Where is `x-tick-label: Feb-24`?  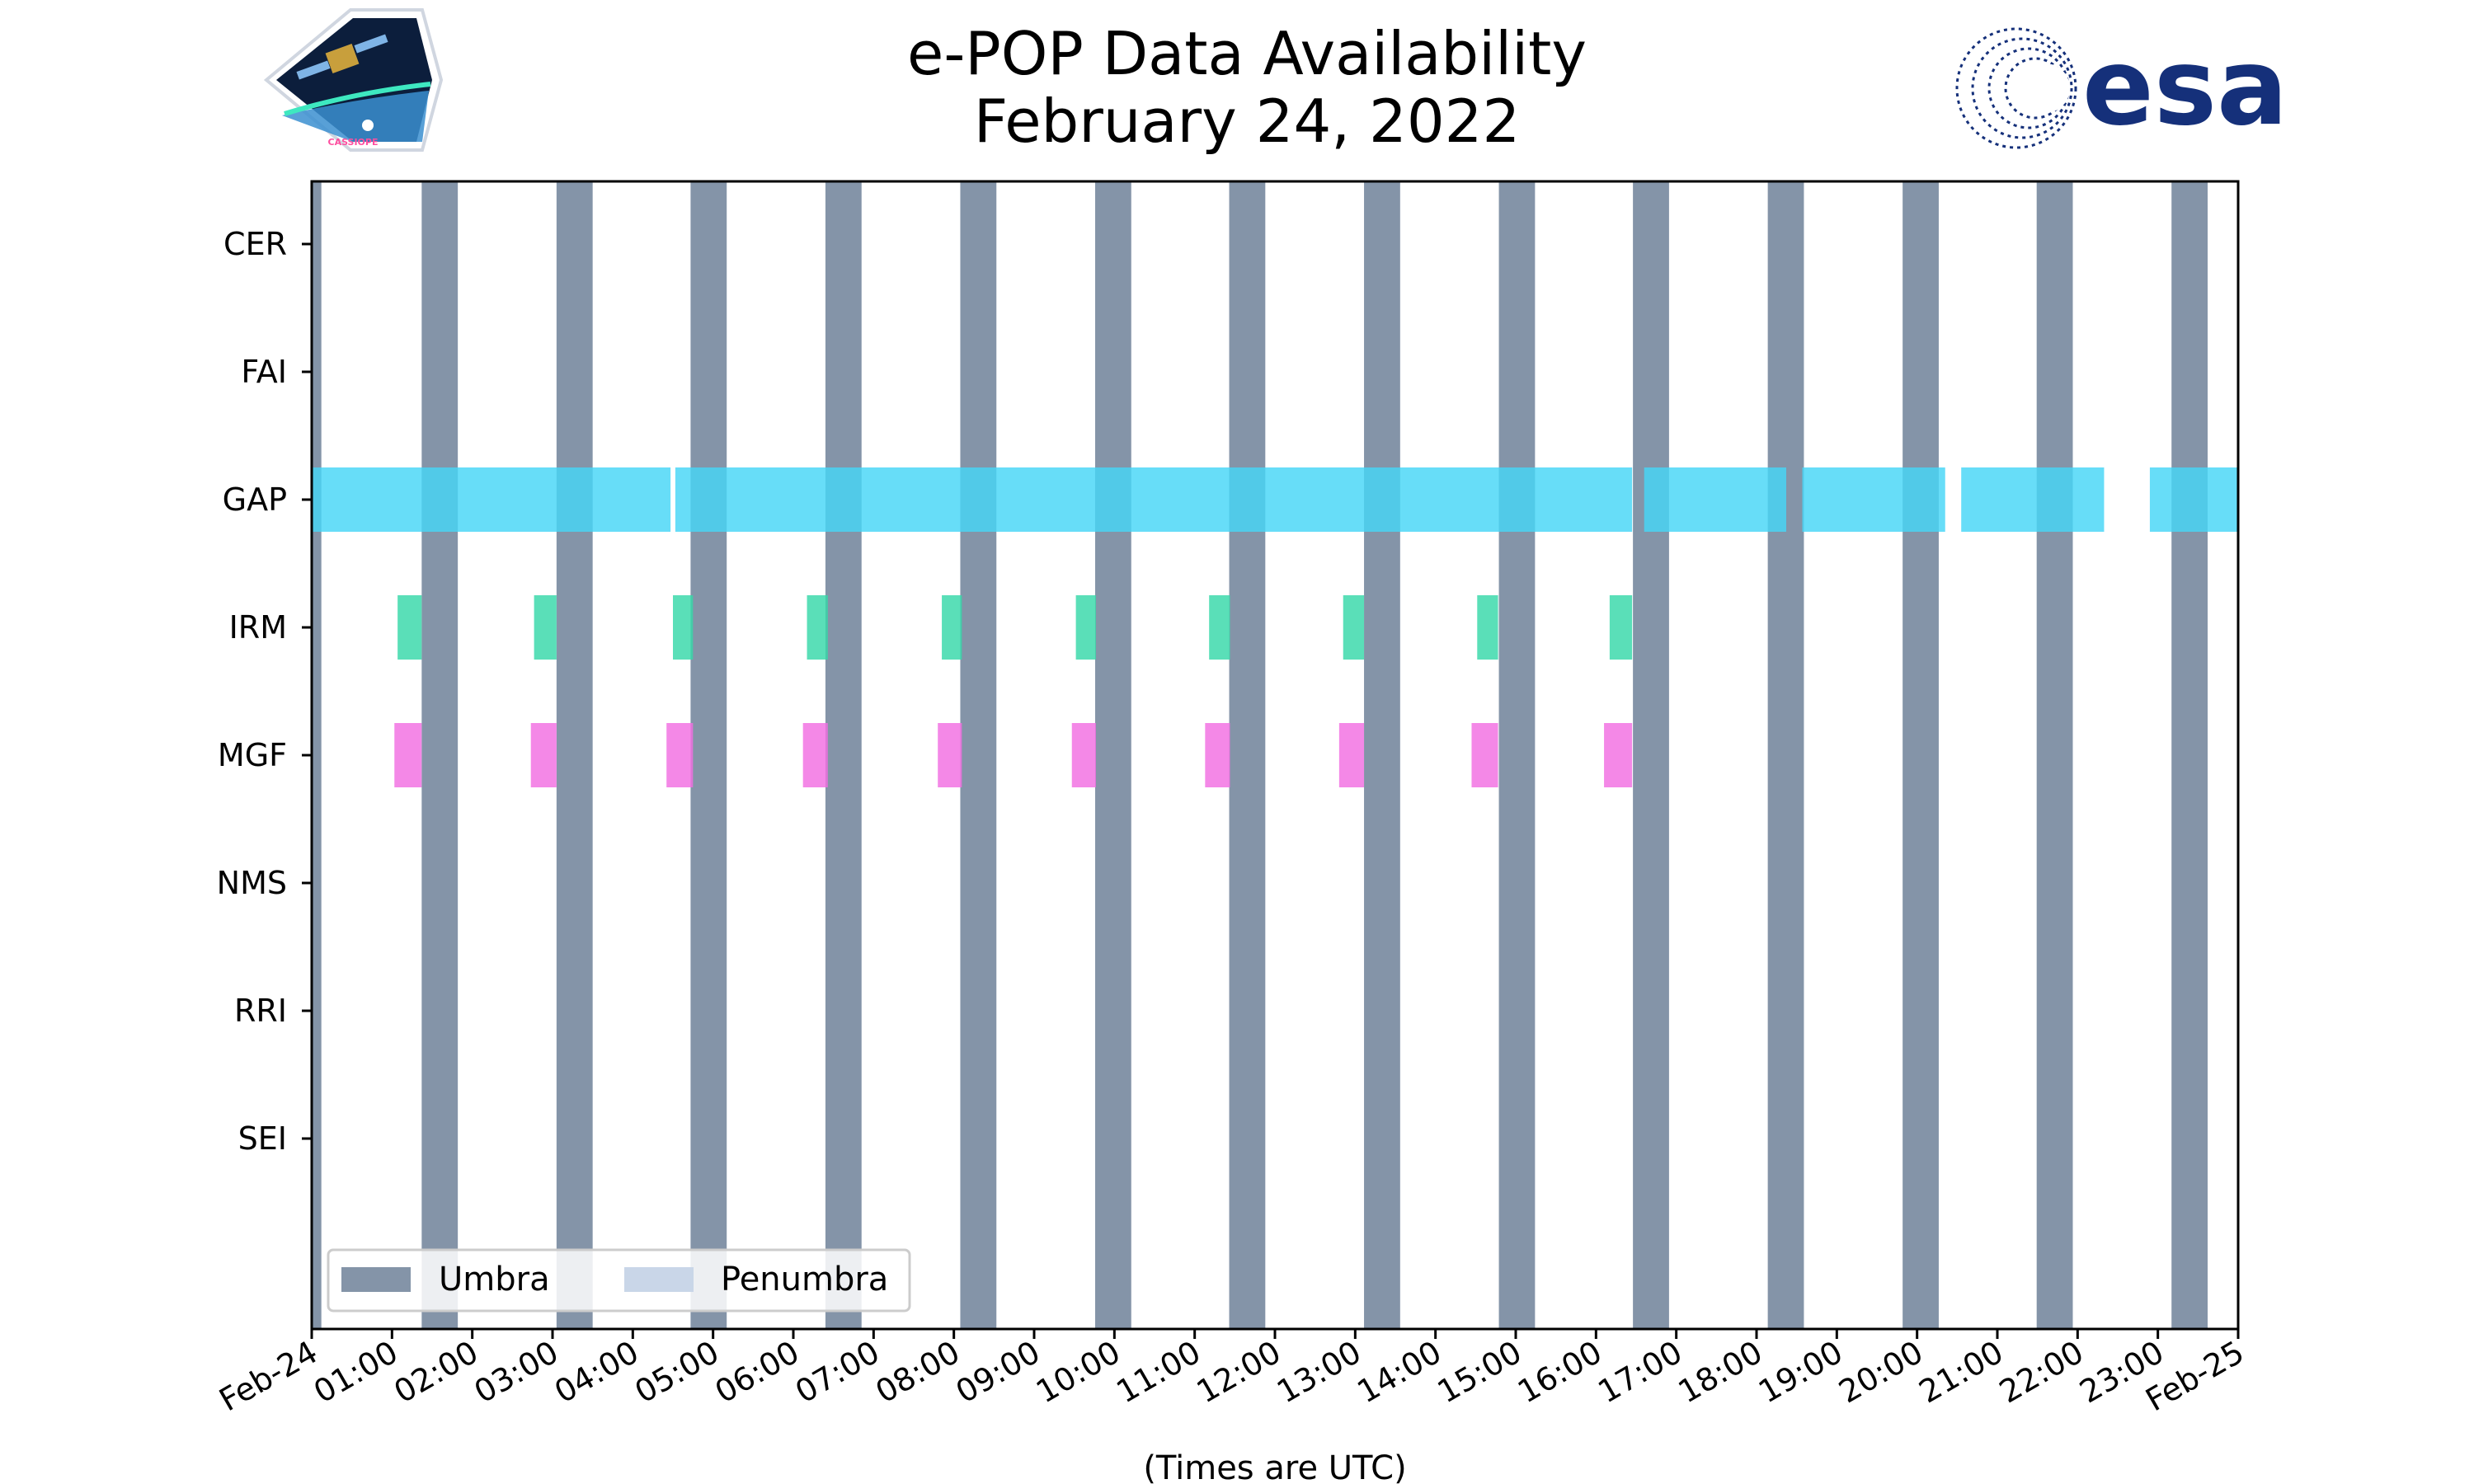 x-tick-label: Feb-24 is located at coordinates (268, 1376).